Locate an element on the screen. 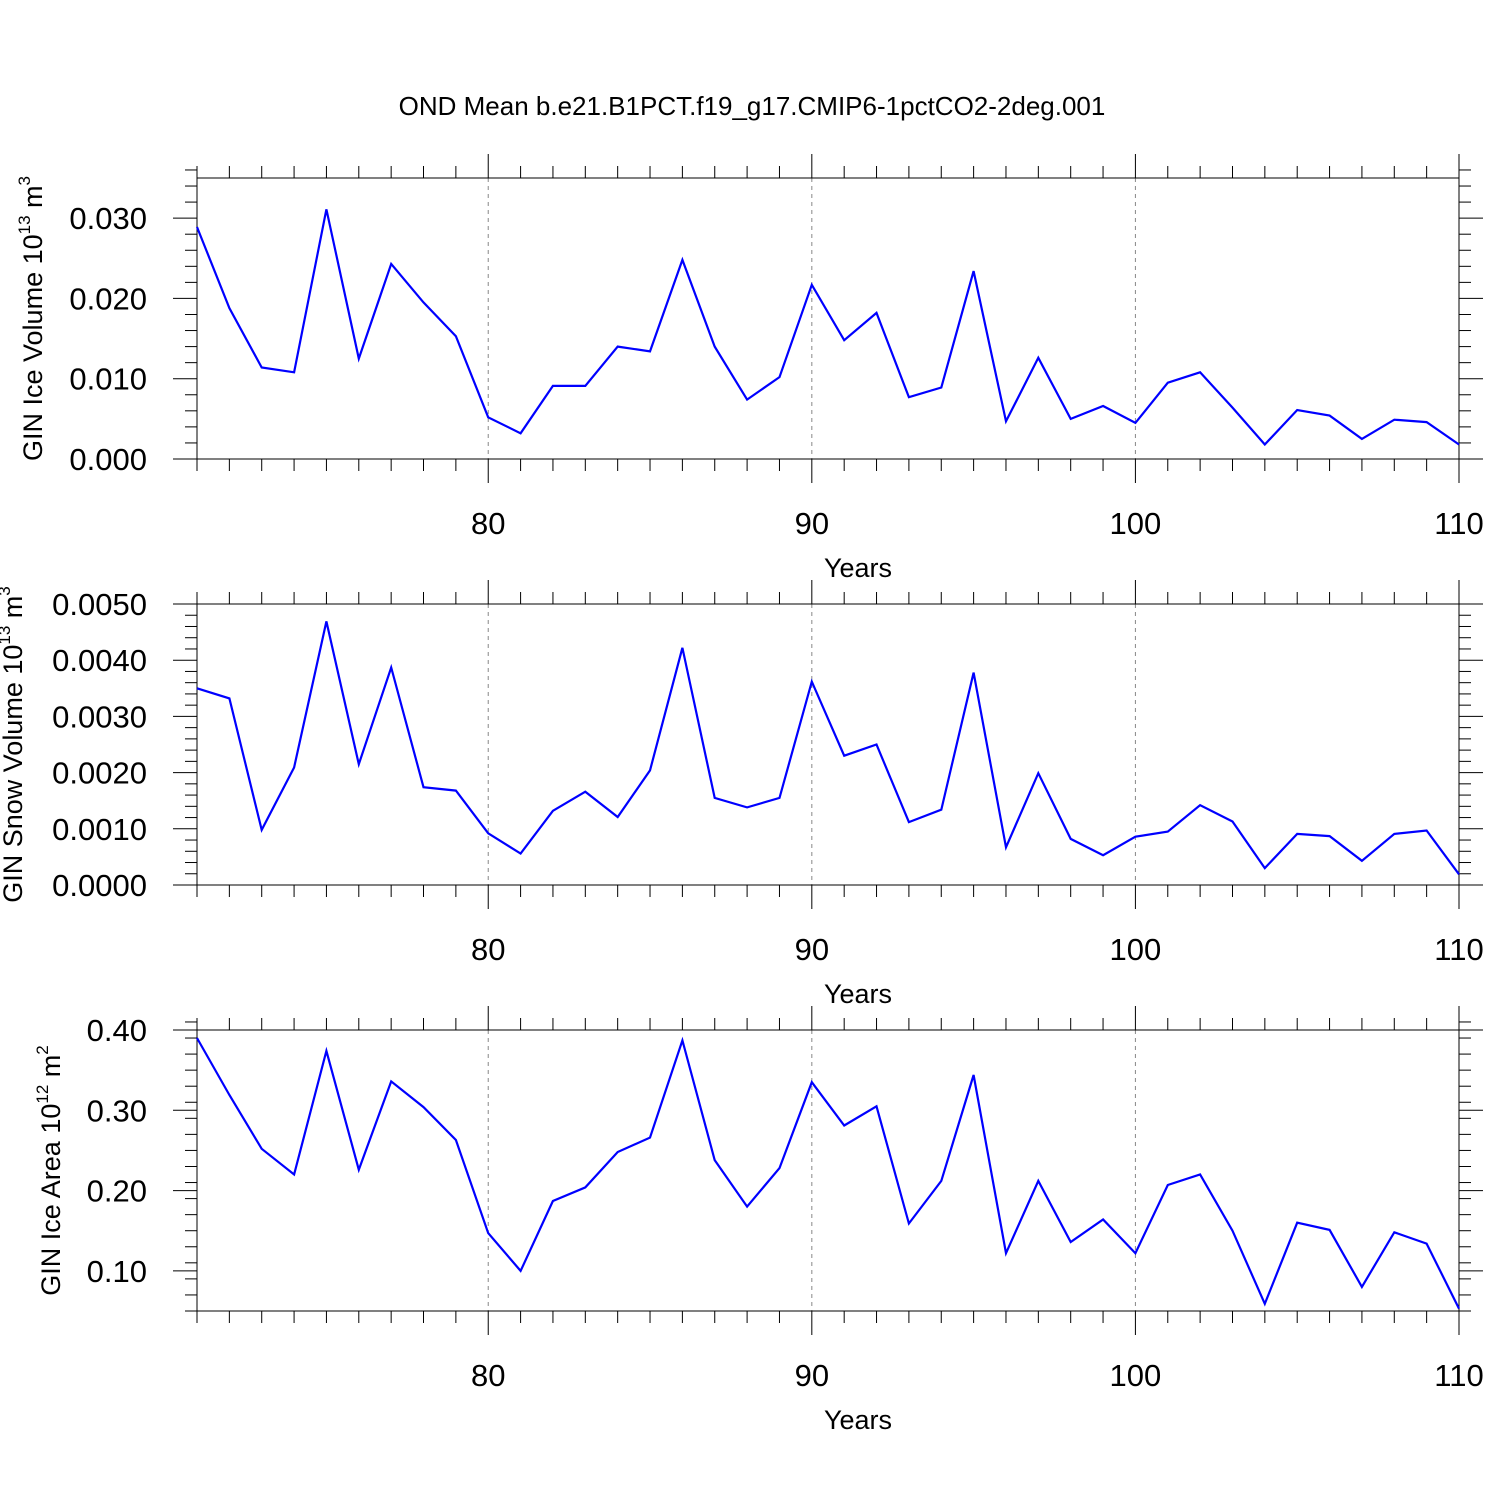 This screenshot has width=1500, height=1500. y-axis-label-text: GIN Snow Volume 10 is located at coordinates (14, 774).